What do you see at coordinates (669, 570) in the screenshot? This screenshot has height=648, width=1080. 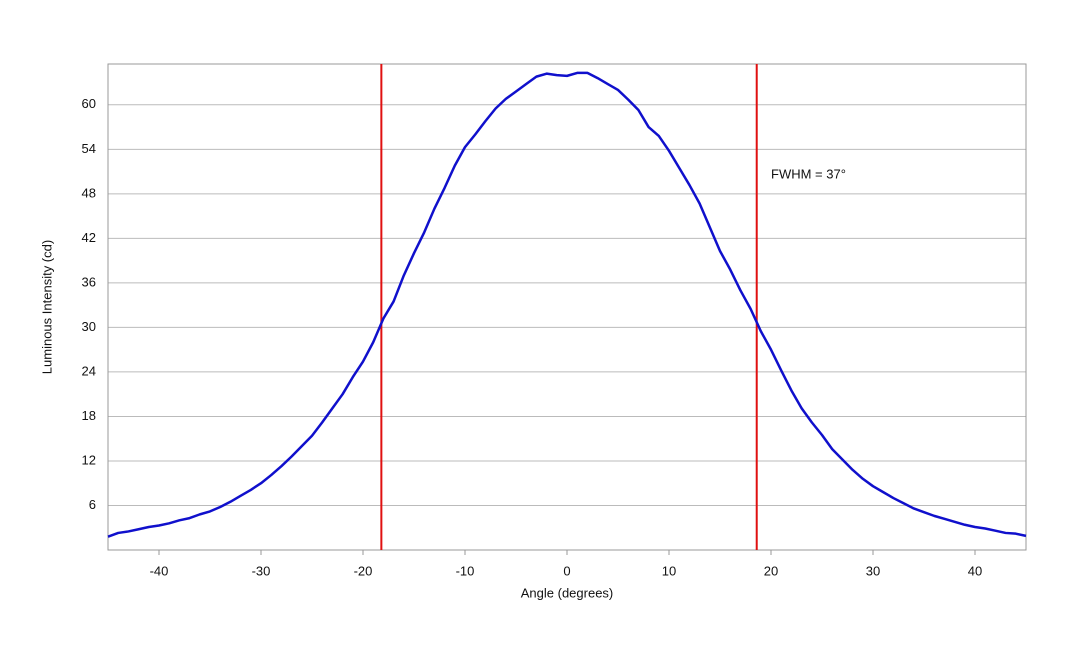 I see `x-tick-label: 10` at bounding box center [669, 570].